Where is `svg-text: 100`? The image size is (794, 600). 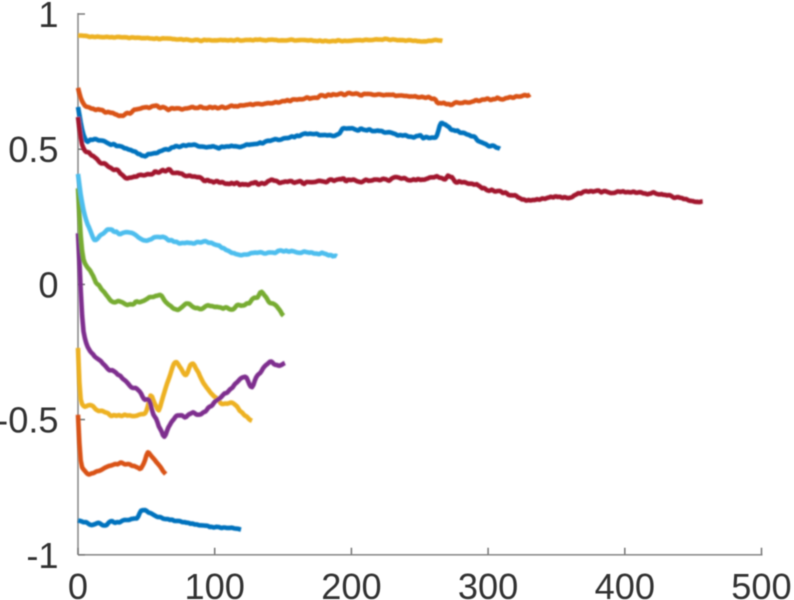
svg-text: 100 is located at coordinates (215, 583).